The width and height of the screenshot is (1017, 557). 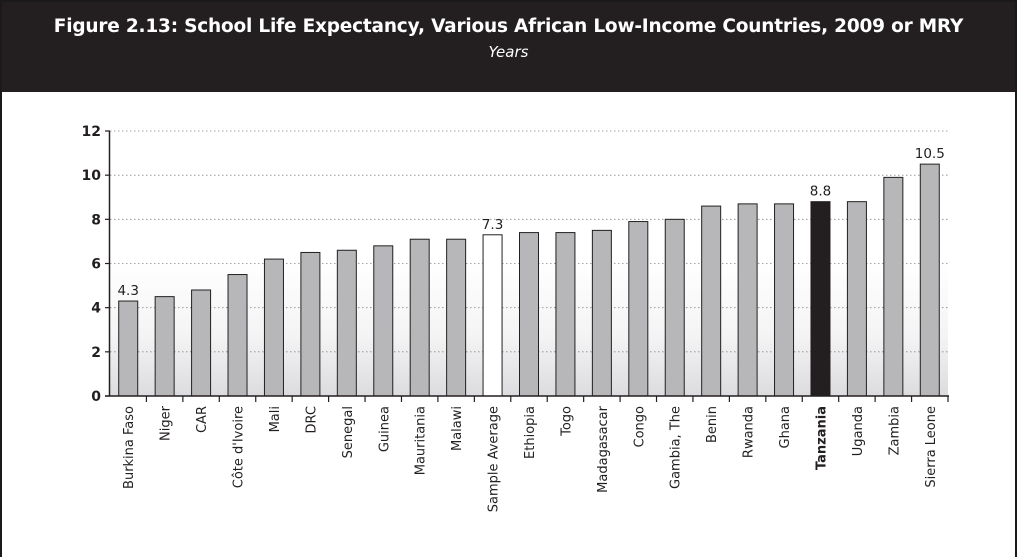 What do you see at coordinates (384, 429) in the screenshot?
I see `category-label: Guinea` at bounding box center [384, 429].